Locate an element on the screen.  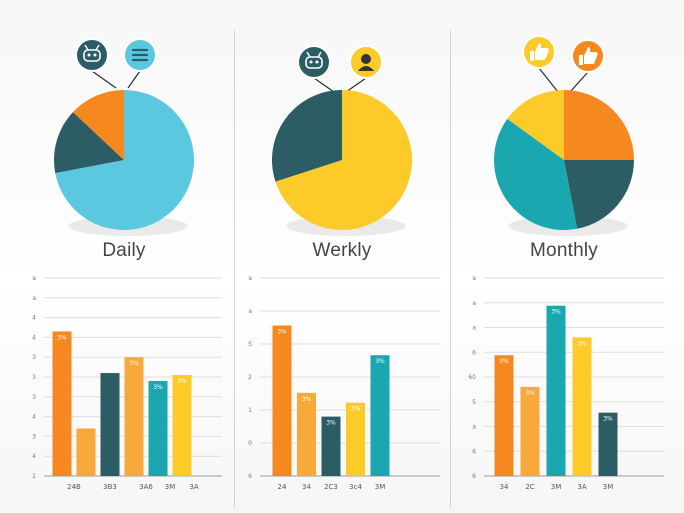
monthly-bar-chart: a a a 6 60 5 a 6 6 3% 3% 3% 3% 3% 34 2C 3M 3A 3M is located at coordinates (566, 383).